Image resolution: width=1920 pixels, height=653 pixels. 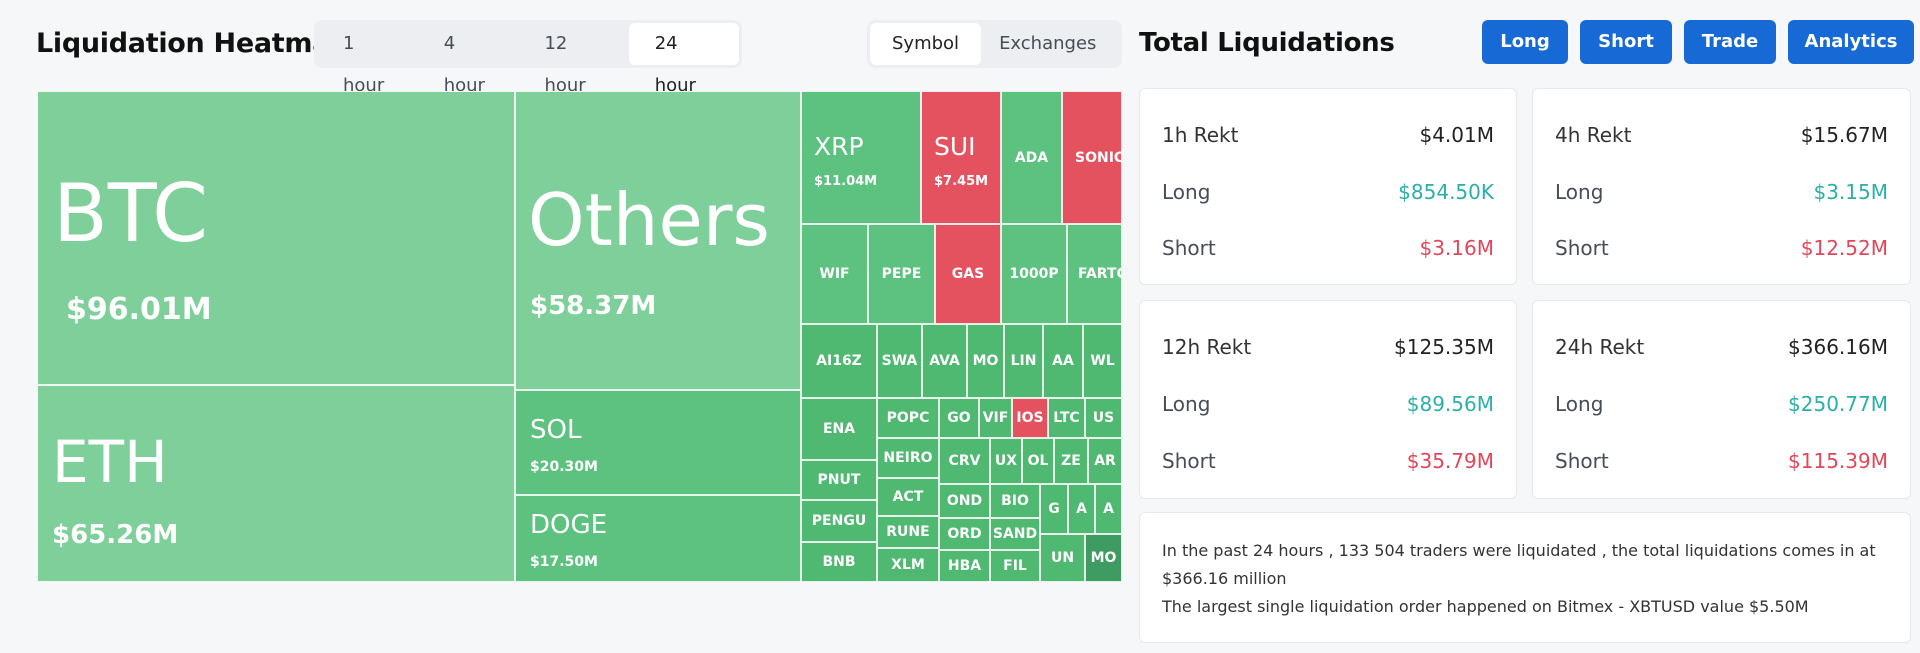 What do you see at coordinates (139, 309) in the screenshot?
I see `cell-value: $96.01M` at bounding box center [139, 309].